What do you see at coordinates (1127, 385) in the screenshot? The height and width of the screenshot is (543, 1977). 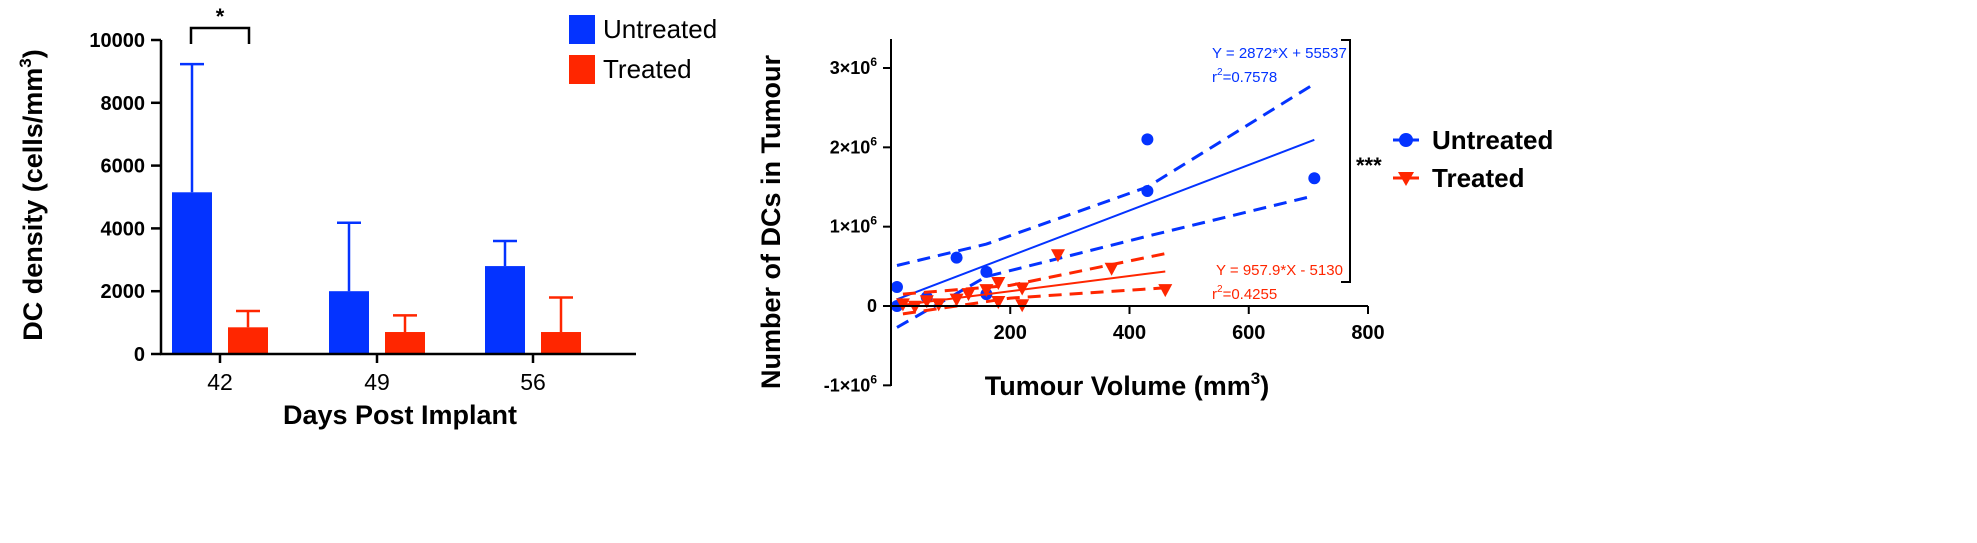 I see `scatter-x-axis-label: Tumour Volume (mm3)` at bounding box center [1127, 385].